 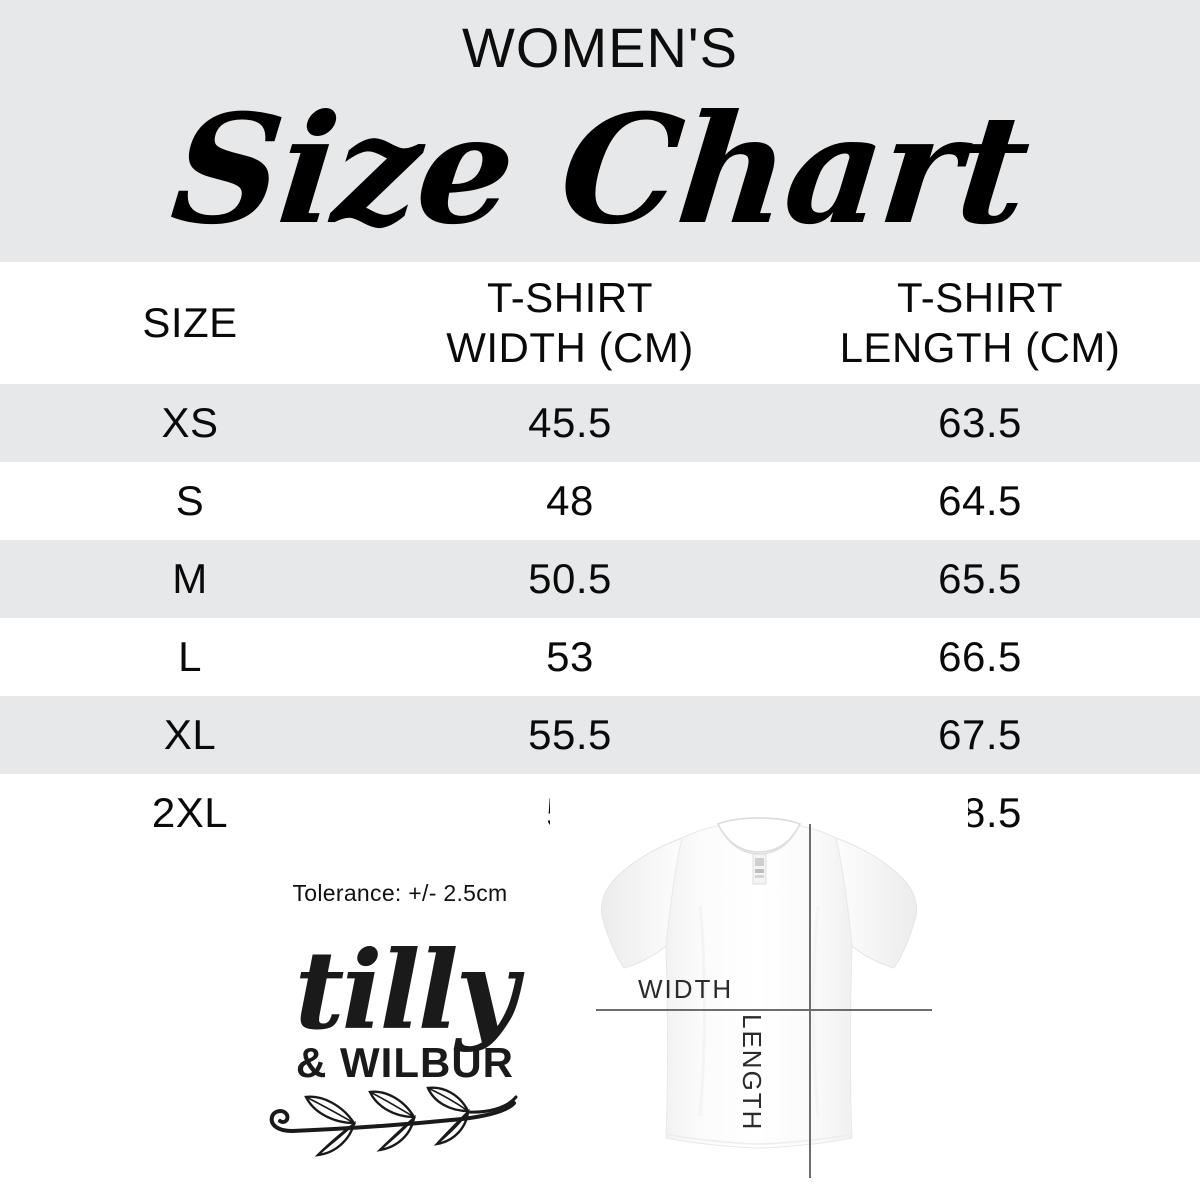 What do you see at coordinates (600, 47) in the screenshot?
I see `womens-eyebrow-label: WOMEN'S` at bounding box center [600, 47].